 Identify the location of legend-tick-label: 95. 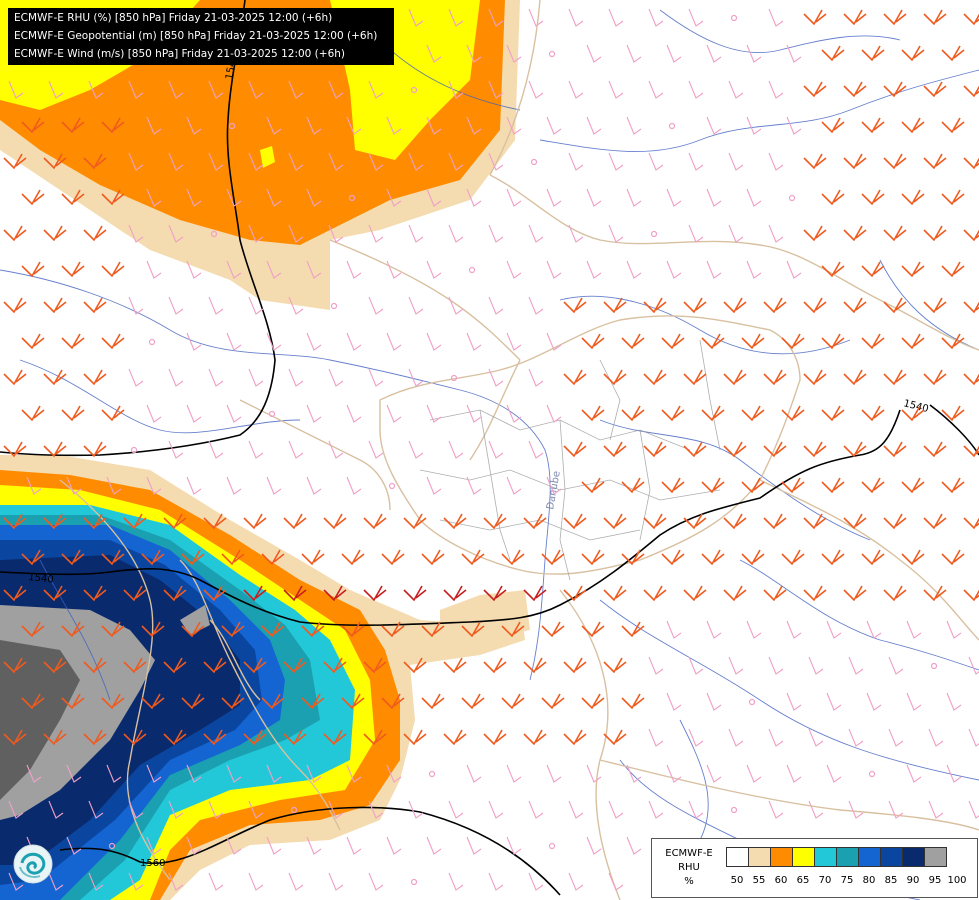
(935, 880).